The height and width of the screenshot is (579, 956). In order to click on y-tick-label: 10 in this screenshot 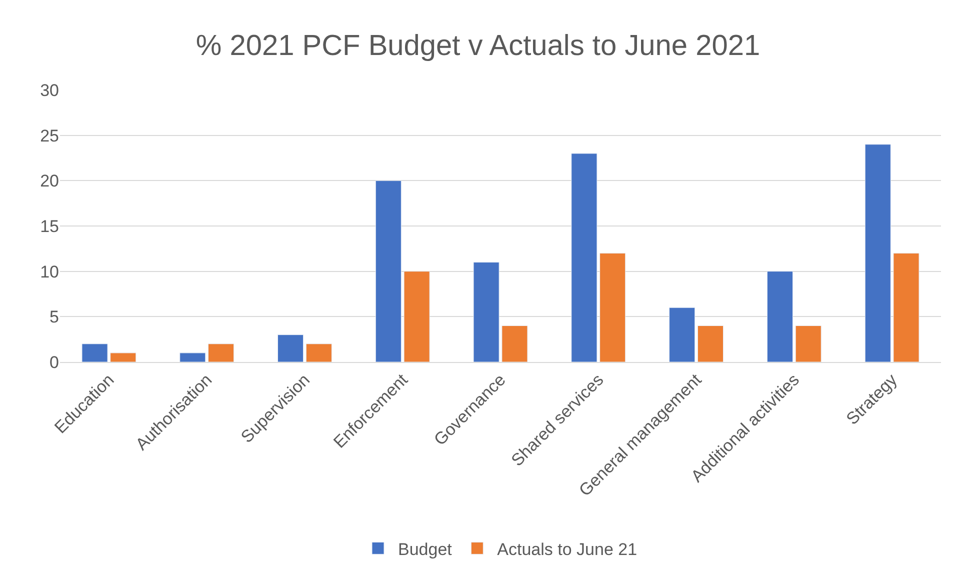, I will do `click(49, 272)`.